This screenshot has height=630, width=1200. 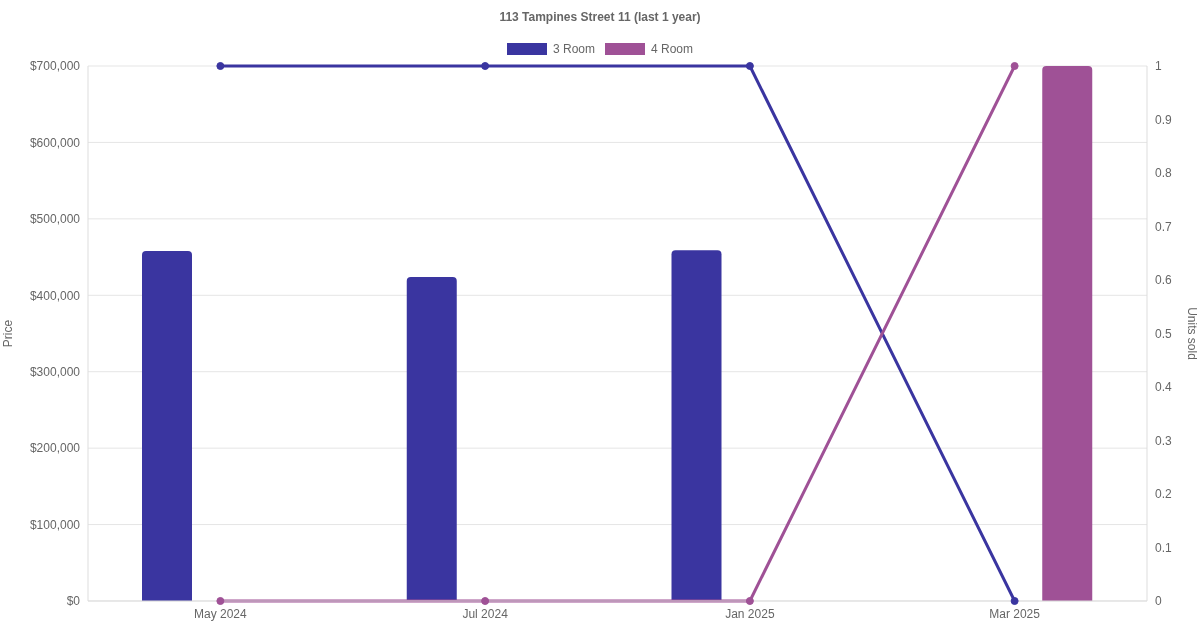 I want to click on y-tick-label: $600,000, so click(x=55, y=142).